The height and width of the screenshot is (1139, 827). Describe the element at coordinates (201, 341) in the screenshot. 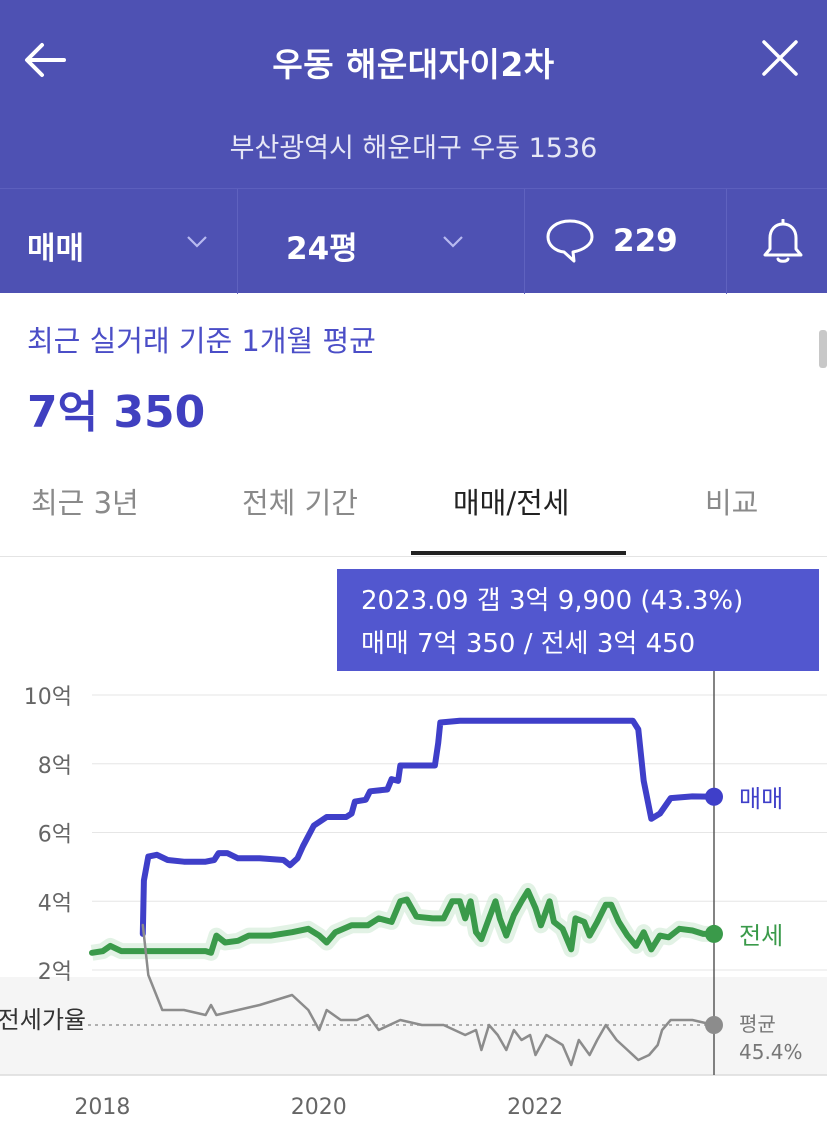

I see `summary-label: 최근 실거래 기준 1개월 평균` at that location.